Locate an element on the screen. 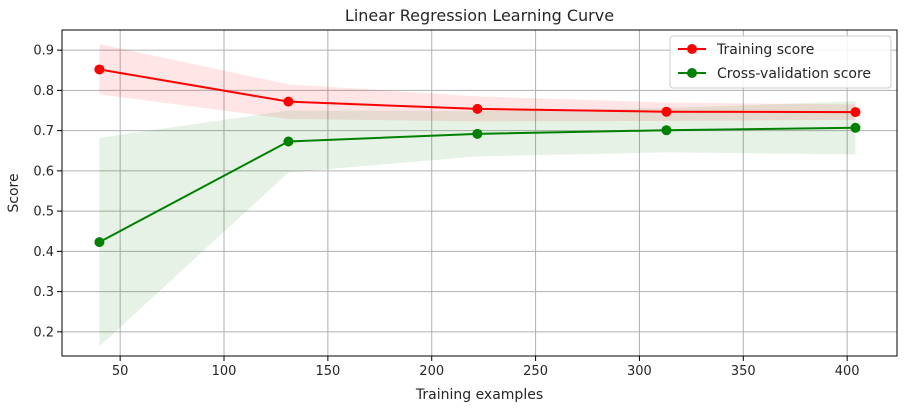 This screenshot has width=910, height=417. x-axis-ticks: 50 100 150 200 250 300 350 400 is located at coordinates (486, 367).